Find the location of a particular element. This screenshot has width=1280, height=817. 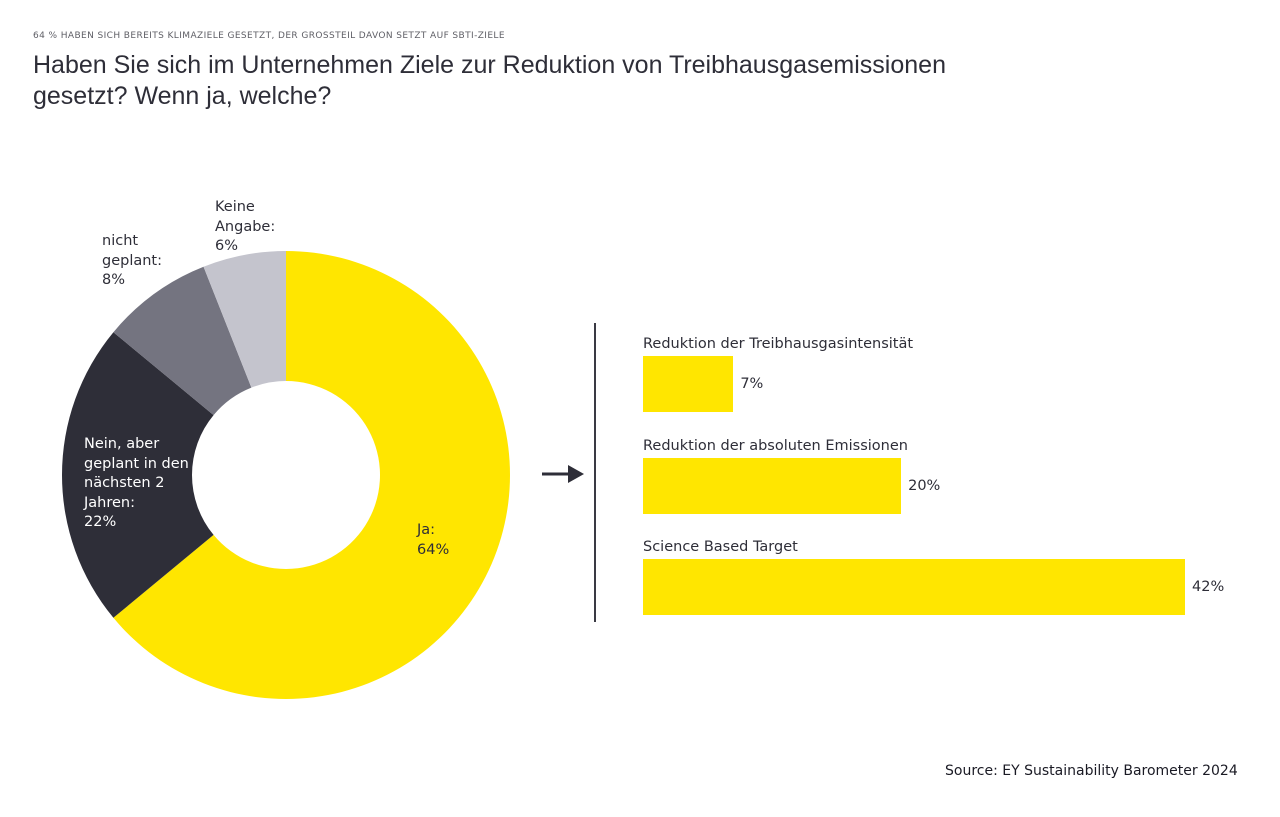

donut-slice-nicht-geplant is located at coordinates (182, 341).